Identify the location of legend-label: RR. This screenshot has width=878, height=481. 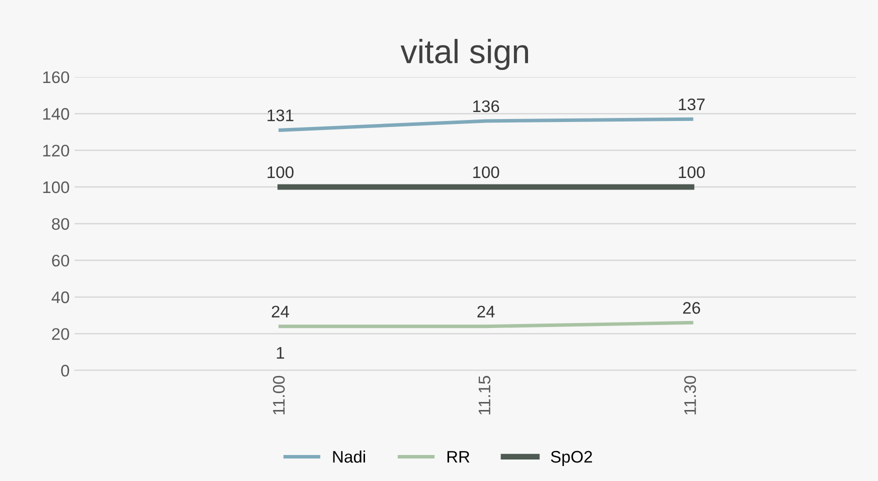
(458, 457).